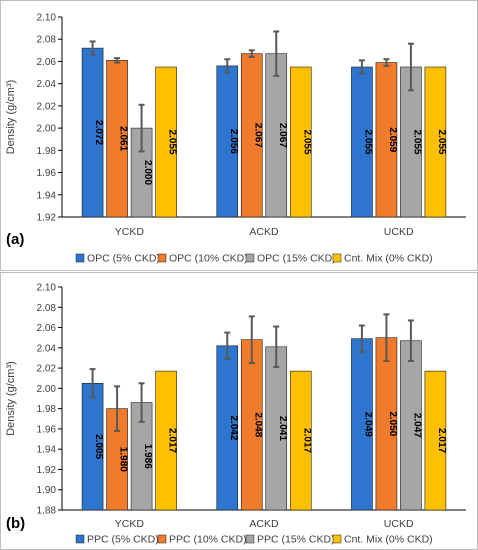  What do you see at coordinates (257, 424) in the screenshot?
I see `data-label: 2.048` at bounding box center [257, 424].